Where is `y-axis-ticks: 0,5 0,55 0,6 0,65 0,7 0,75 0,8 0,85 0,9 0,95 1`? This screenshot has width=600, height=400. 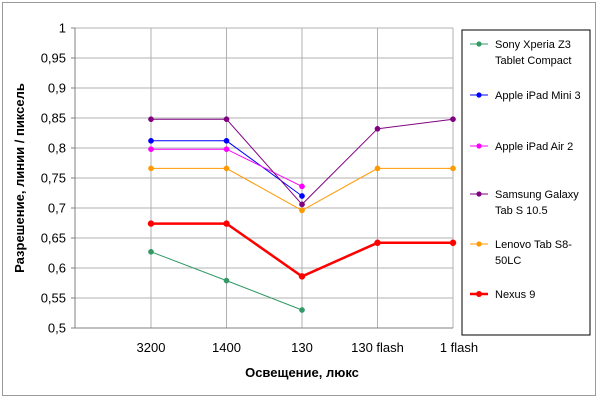
y-axis-ticks: 0,5 0,55 0,6 0,65 0,7 0,75 0,8 0,85 0,9 0,95 1 is located at coordinates (53, 178).